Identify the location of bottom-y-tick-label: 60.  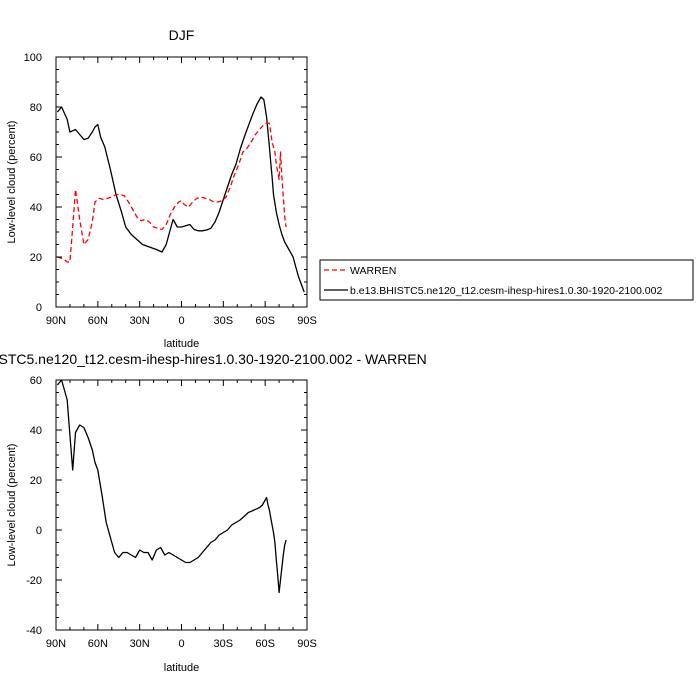
(36, 381).